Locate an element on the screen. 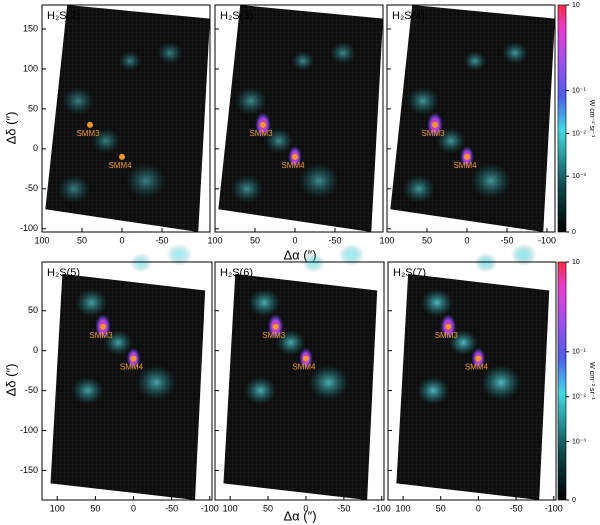 This screenshot has height=525, width=600. map-region is located at coordinates (473, 386).